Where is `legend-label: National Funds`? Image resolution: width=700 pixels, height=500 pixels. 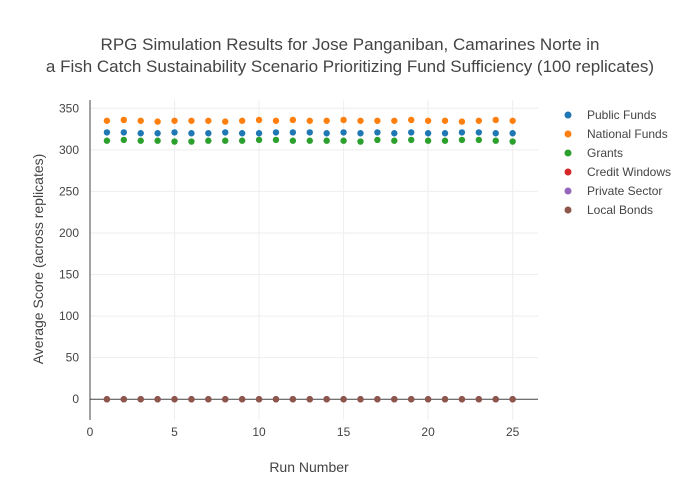 legend-label: National Funds is located at coordinates (627, 134).